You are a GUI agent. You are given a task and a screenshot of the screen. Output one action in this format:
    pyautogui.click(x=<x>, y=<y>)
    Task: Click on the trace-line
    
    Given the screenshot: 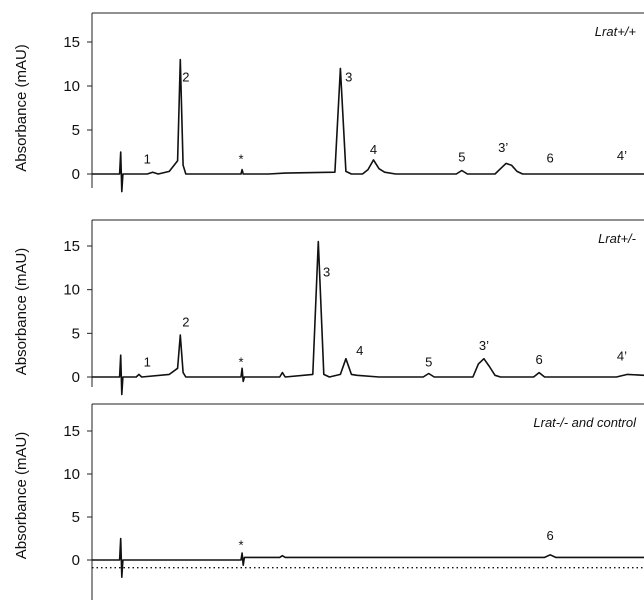 What is the action you would take?
    pyautogui.click(x=368, y=557)
    